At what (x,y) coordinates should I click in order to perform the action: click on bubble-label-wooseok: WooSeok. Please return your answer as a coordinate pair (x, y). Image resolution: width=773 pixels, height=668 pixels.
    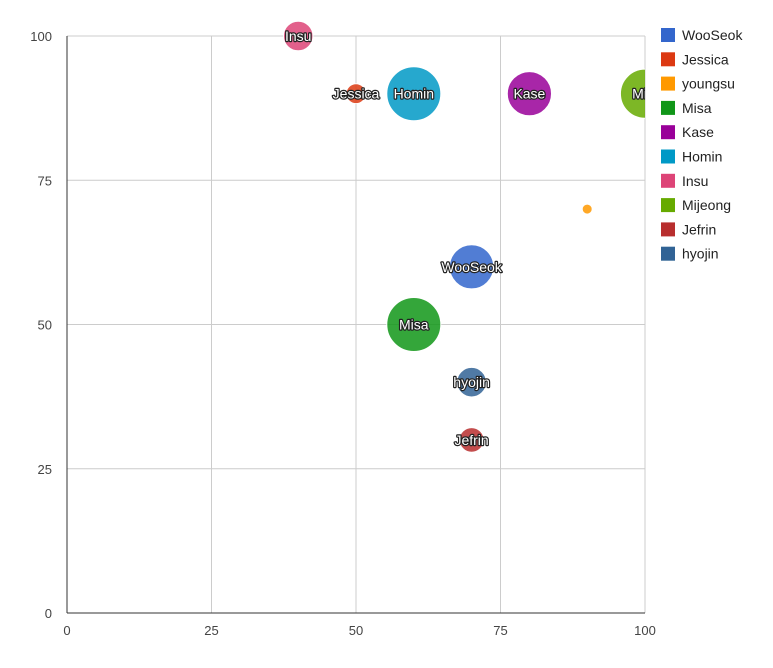
    Looking at the image, I should click on (471, 267).